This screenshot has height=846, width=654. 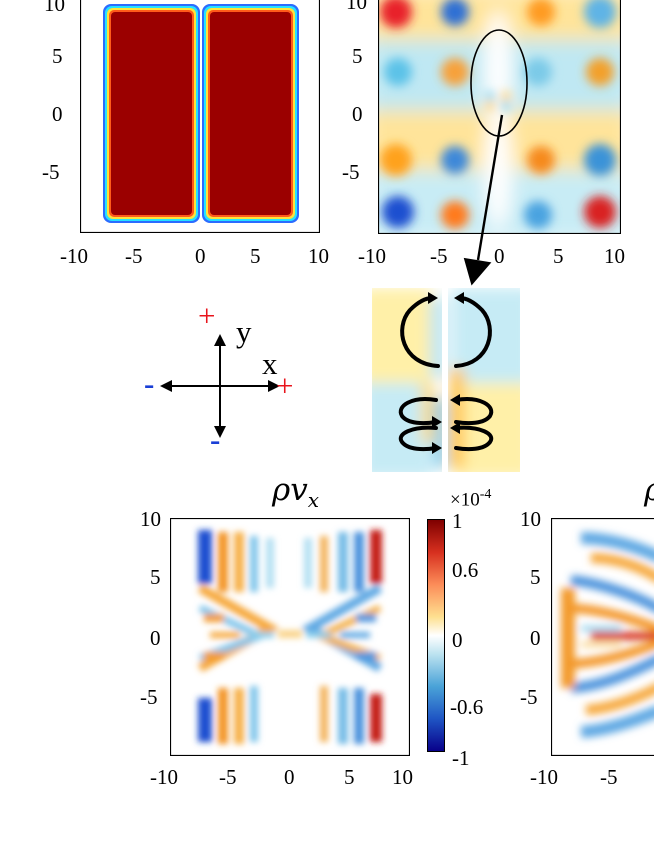 What do you see at coordinates (356, 7) in the screenshot?
I see `panel-b-ytick-10: 10` at bounding box center [356, 7].